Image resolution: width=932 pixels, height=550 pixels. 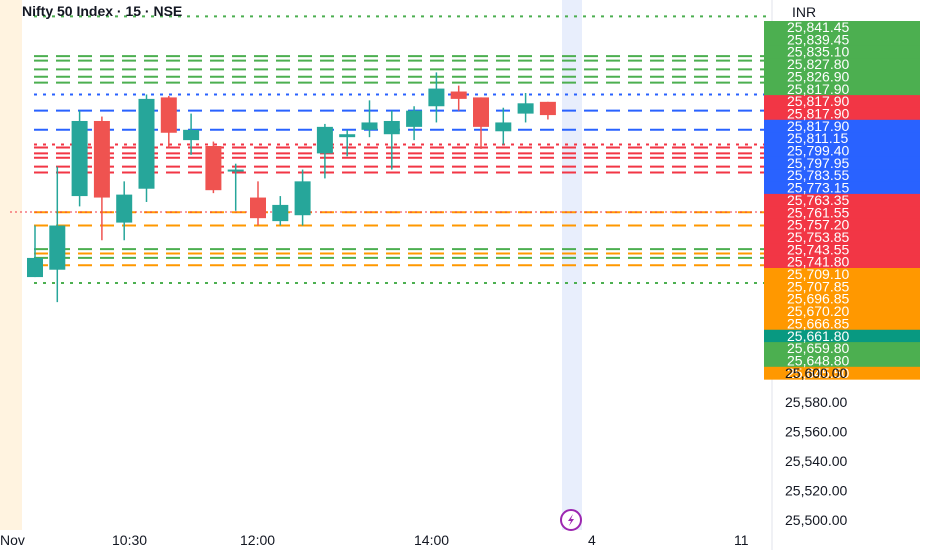 I want to click on y-tick-label: 25,600.00, so click(x=816, y=373).